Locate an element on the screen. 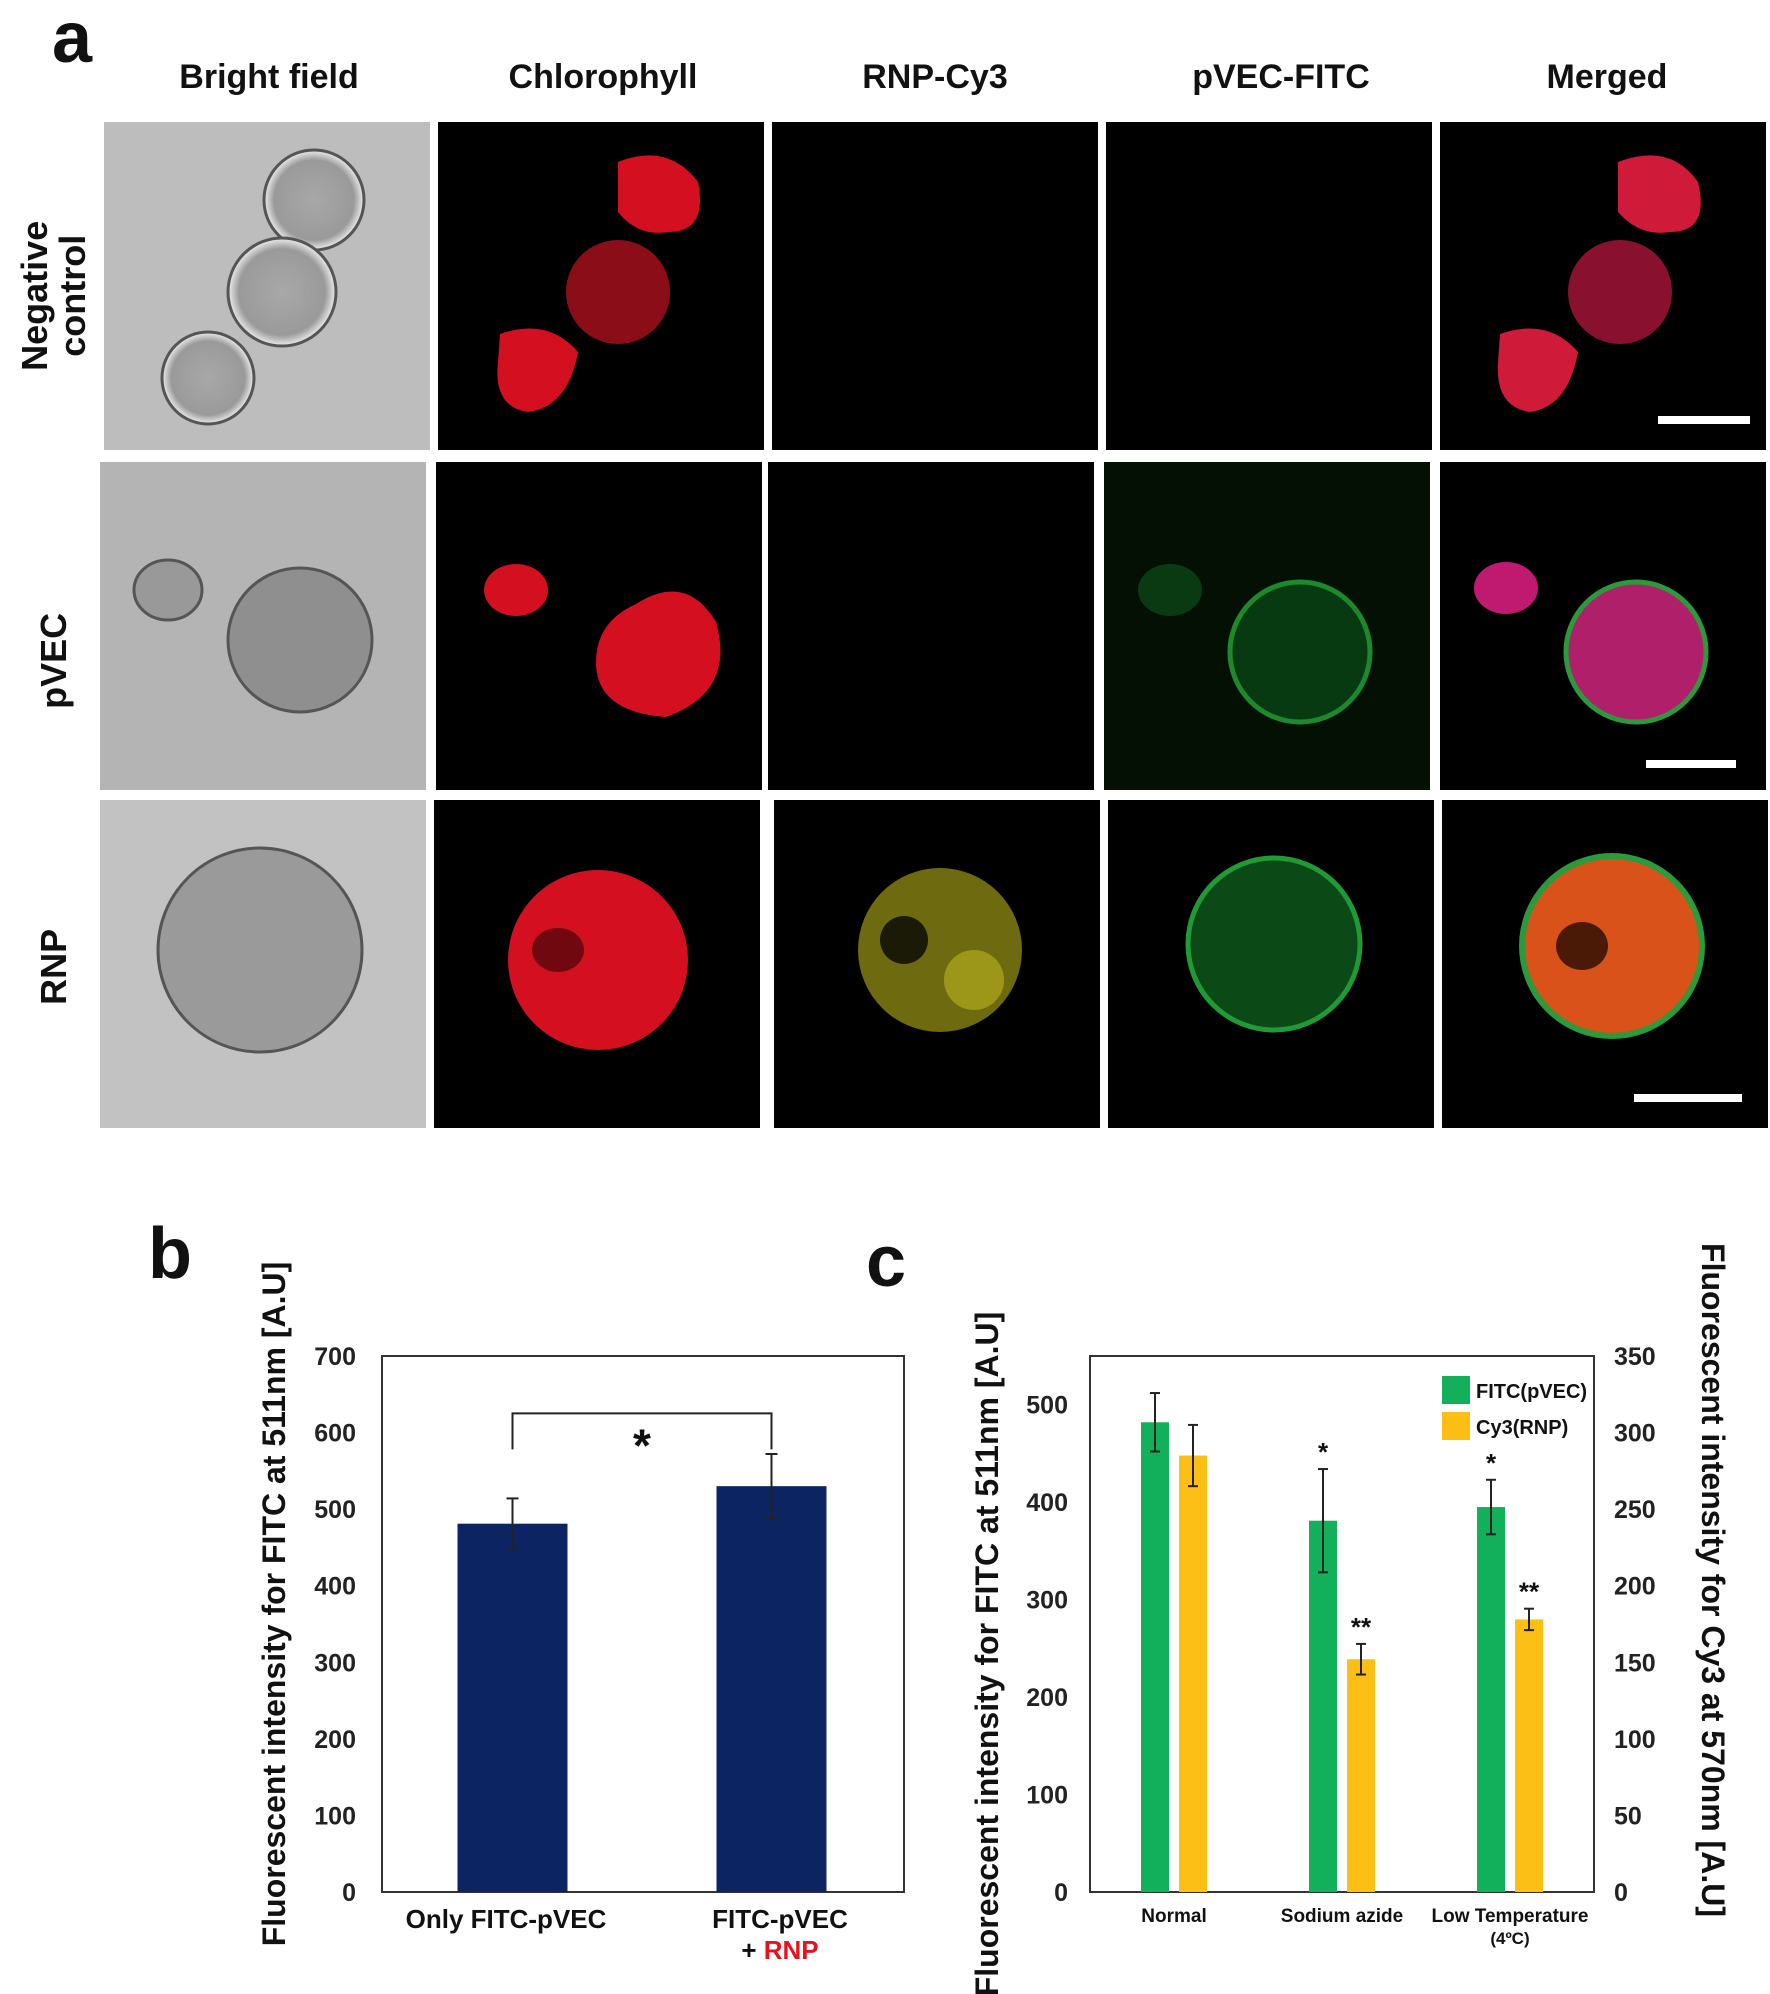  micrograph-rnp-merged is located at coordinates (1605, 964).